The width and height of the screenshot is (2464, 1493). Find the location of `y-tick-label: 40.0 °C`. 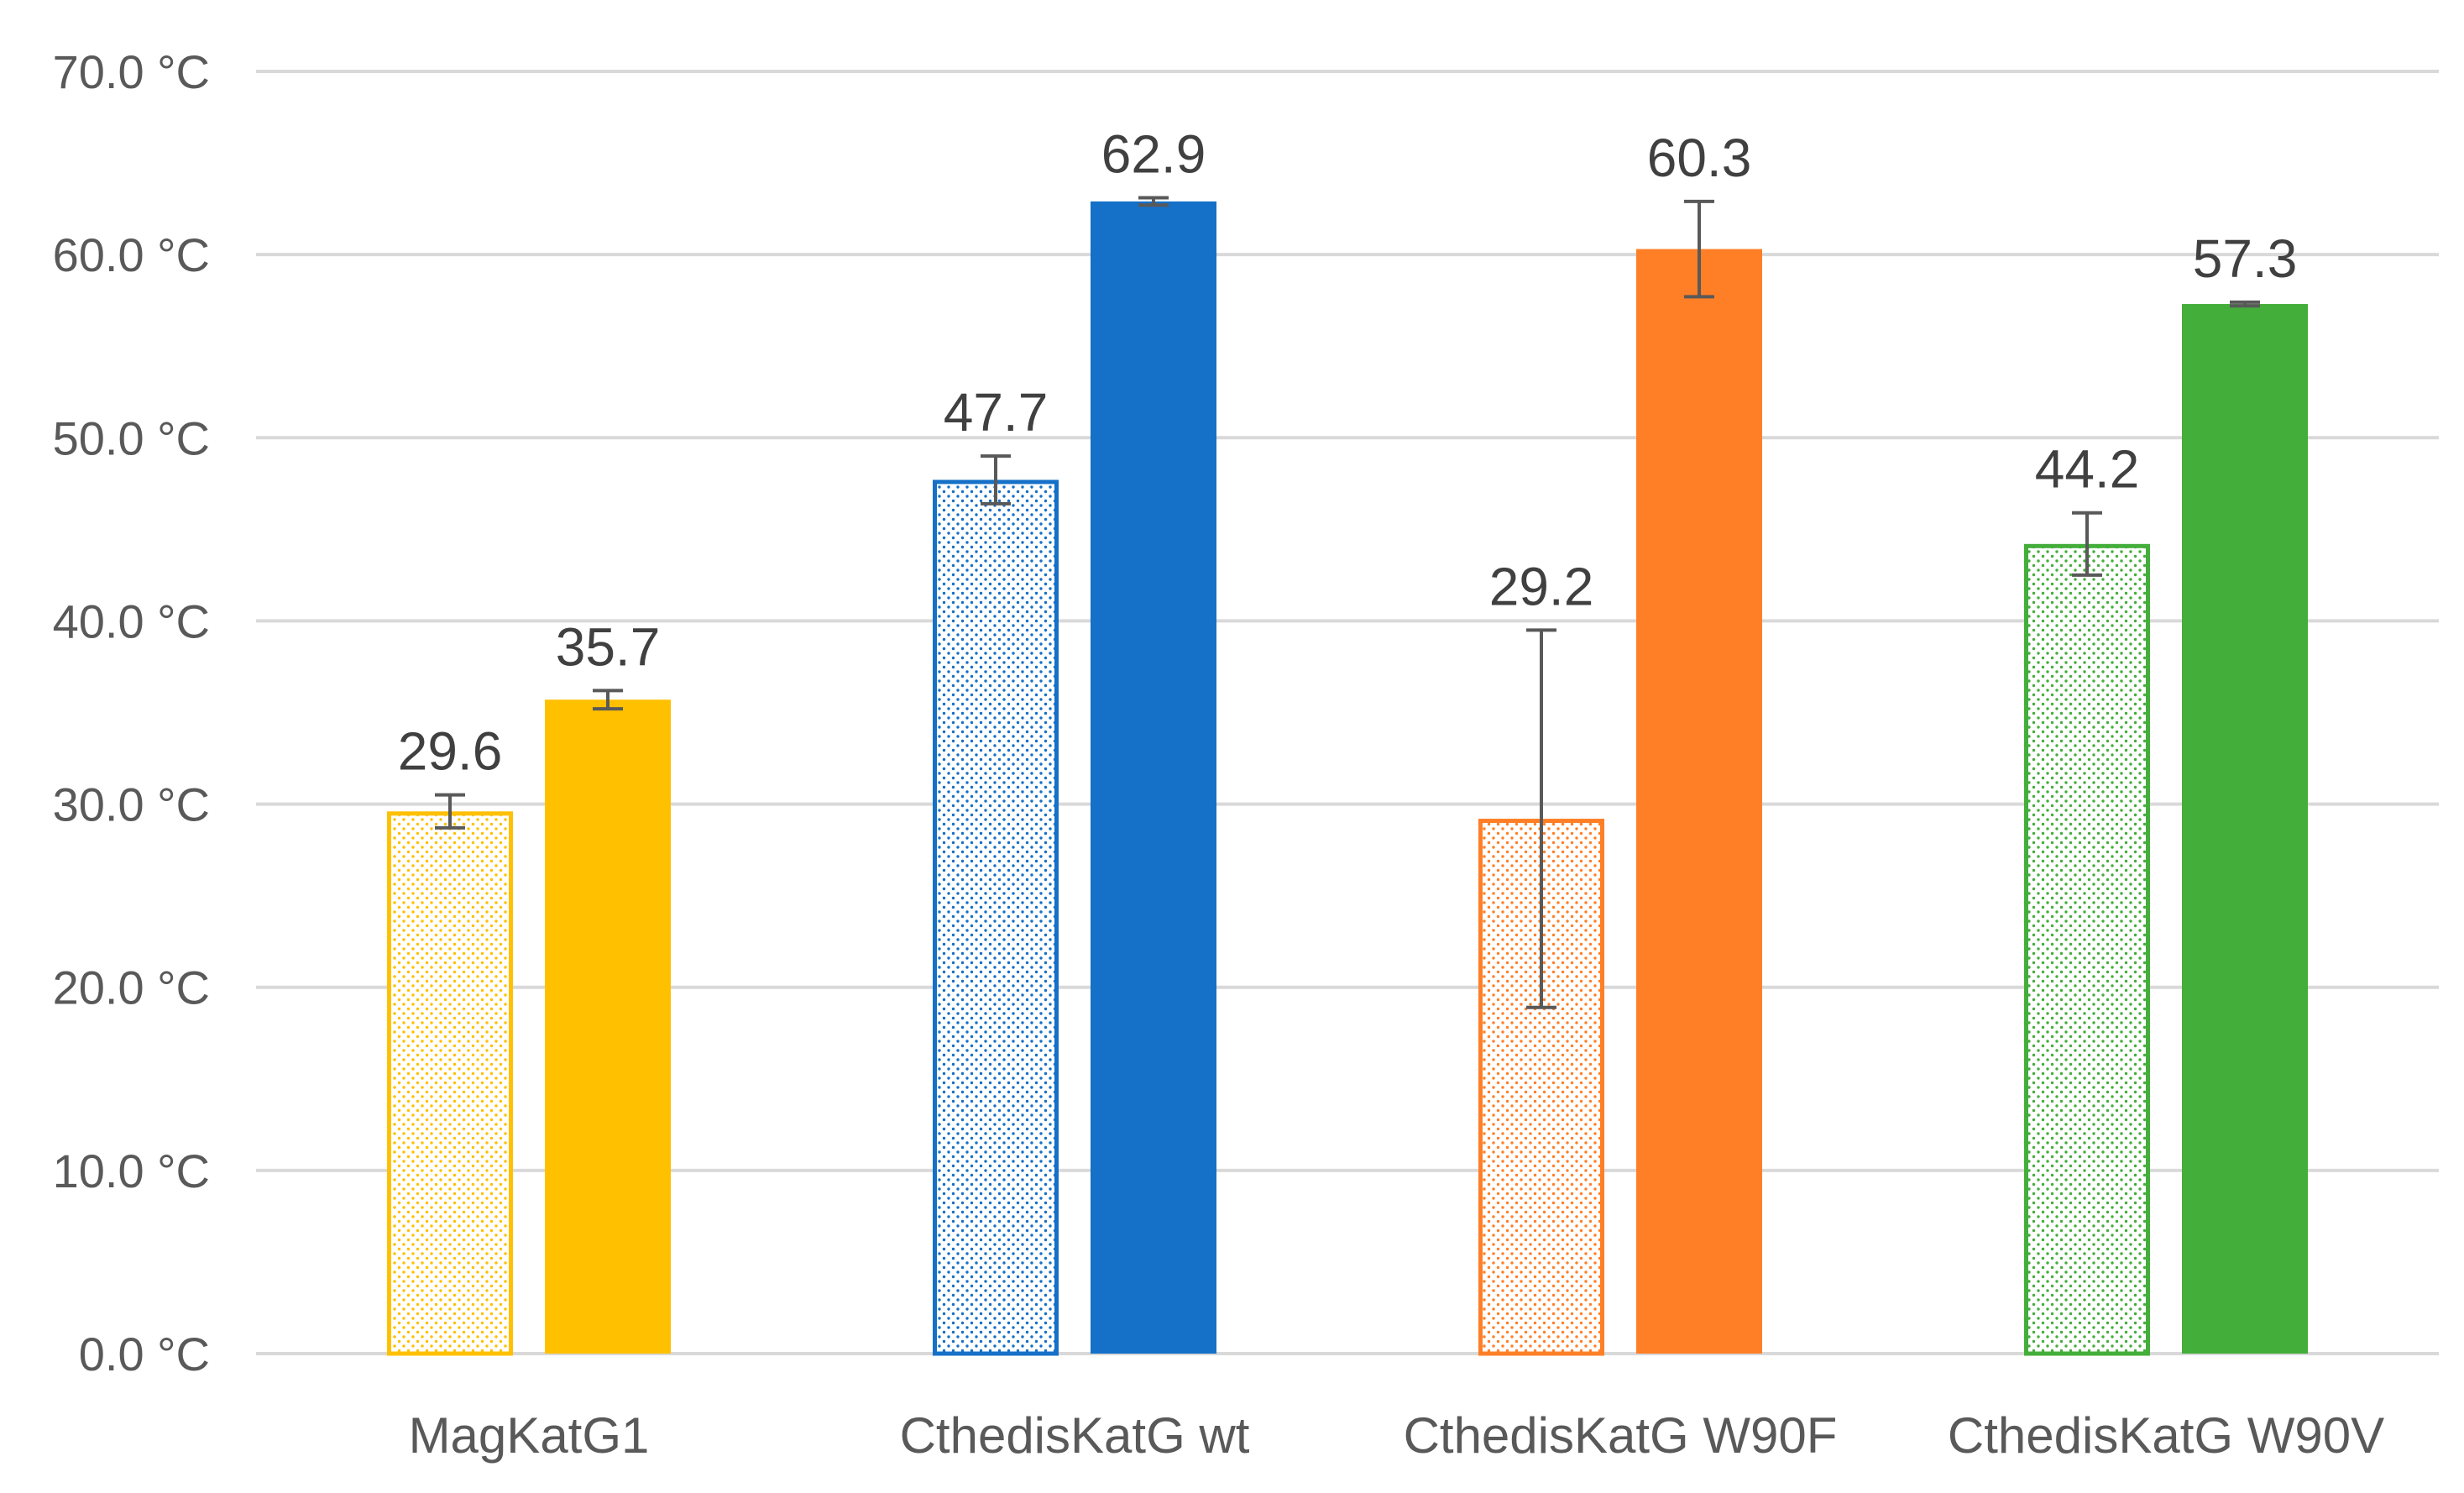

y-tick-label: 40.0 °C is located at coordinates (131, 621).